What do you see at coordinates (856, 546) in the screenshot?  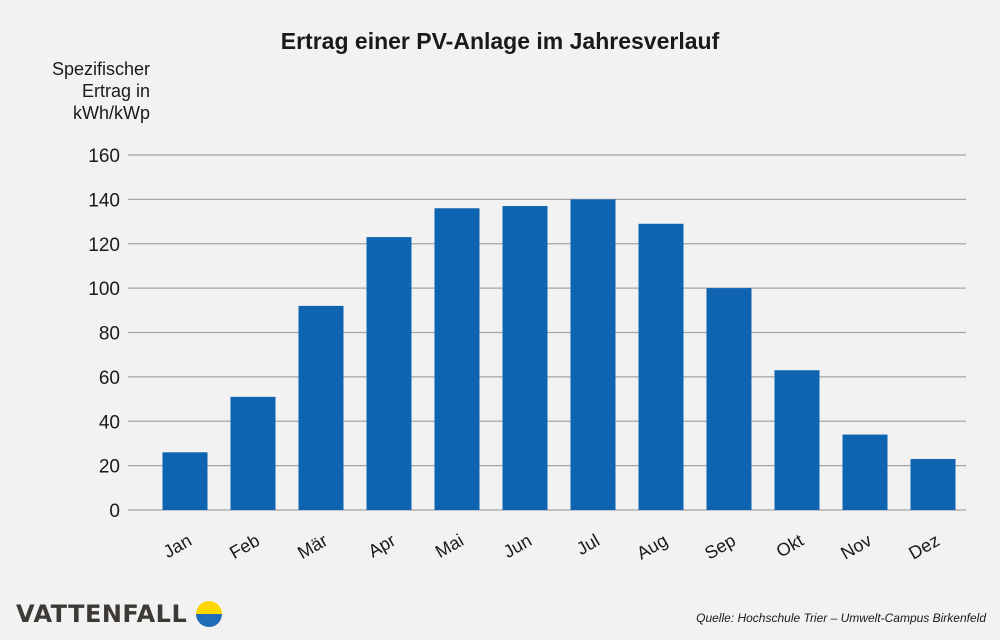 I see `x-tick-label: Nov` at bounding box center [856, 546].